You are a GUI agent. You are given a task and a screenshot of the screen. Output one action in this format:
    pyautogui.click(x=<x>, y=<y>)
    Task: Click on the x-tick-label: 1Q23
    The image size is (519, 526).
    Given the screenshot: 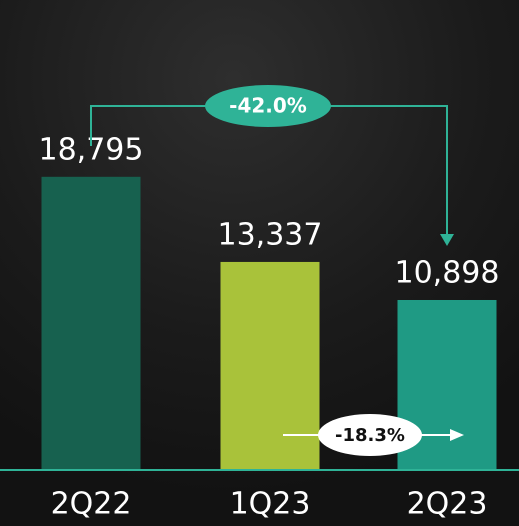 What is the action you would take?
    pyautogui.click(x=270, y=504)
    